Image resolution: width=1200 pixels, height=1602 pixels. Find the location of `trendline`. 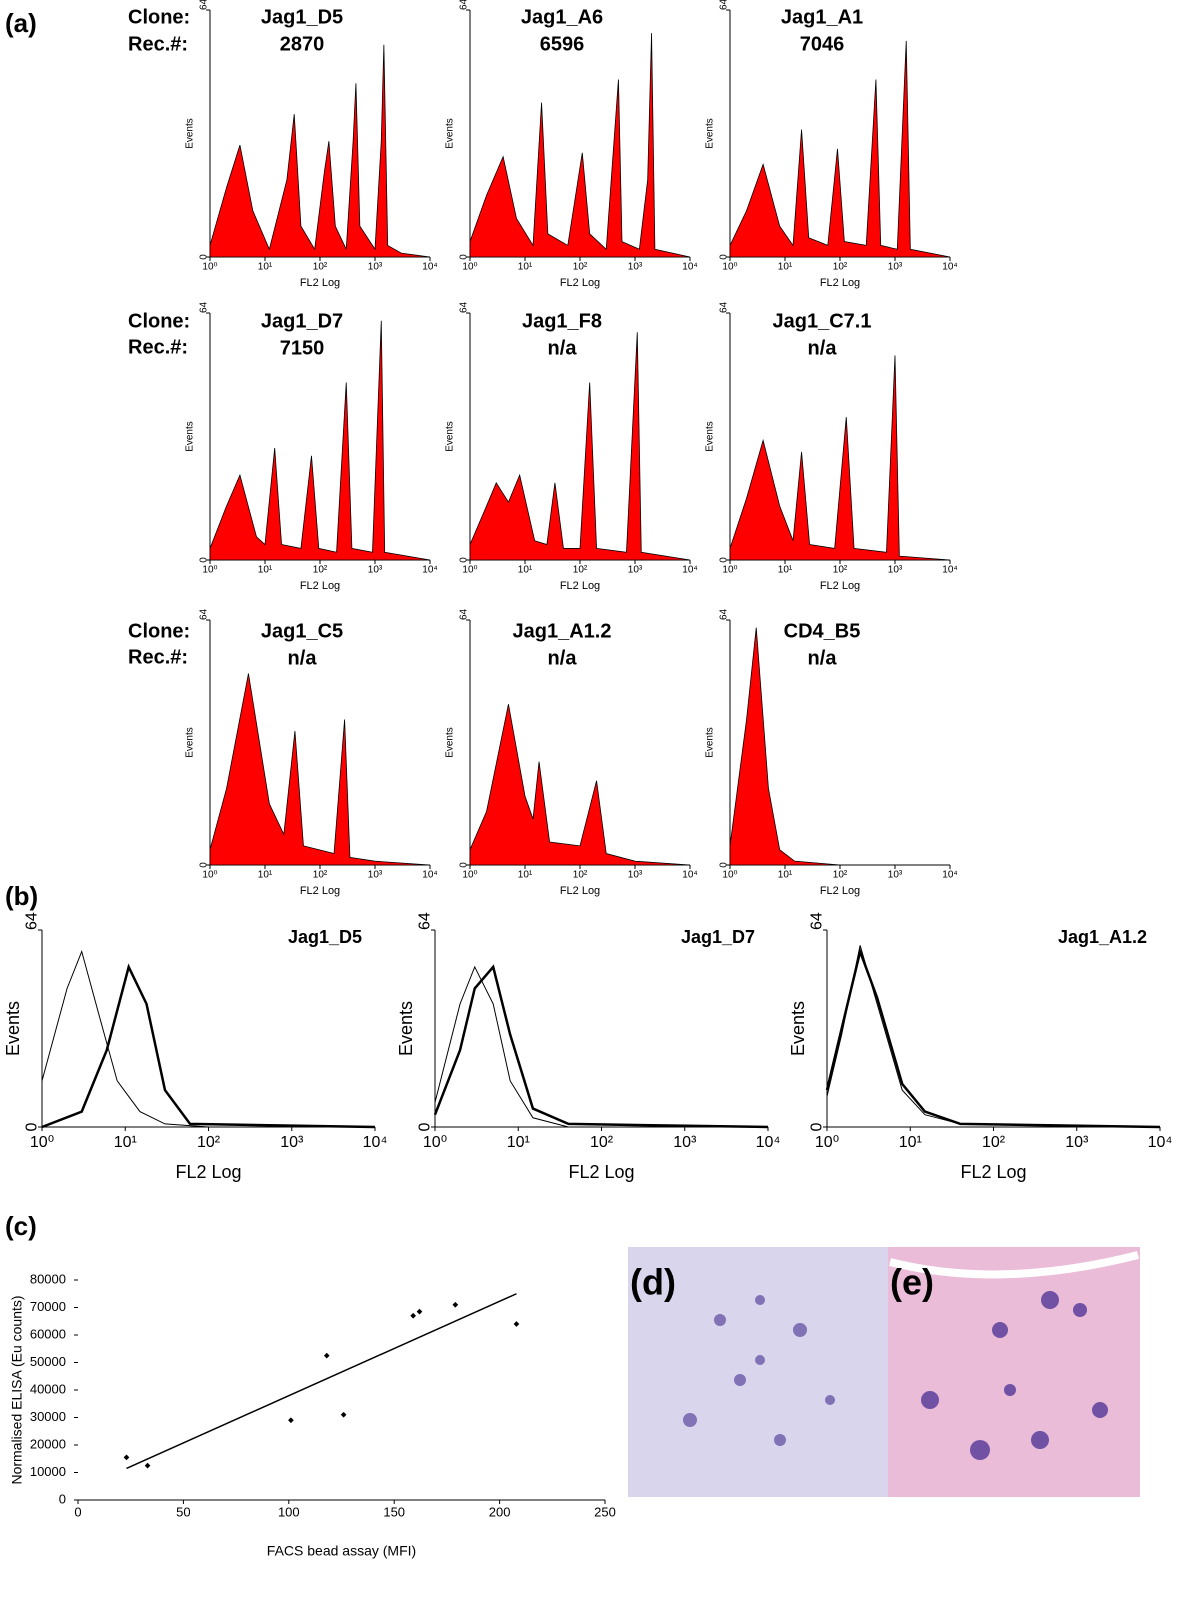

trendline is located at coordinates (321, 1381).